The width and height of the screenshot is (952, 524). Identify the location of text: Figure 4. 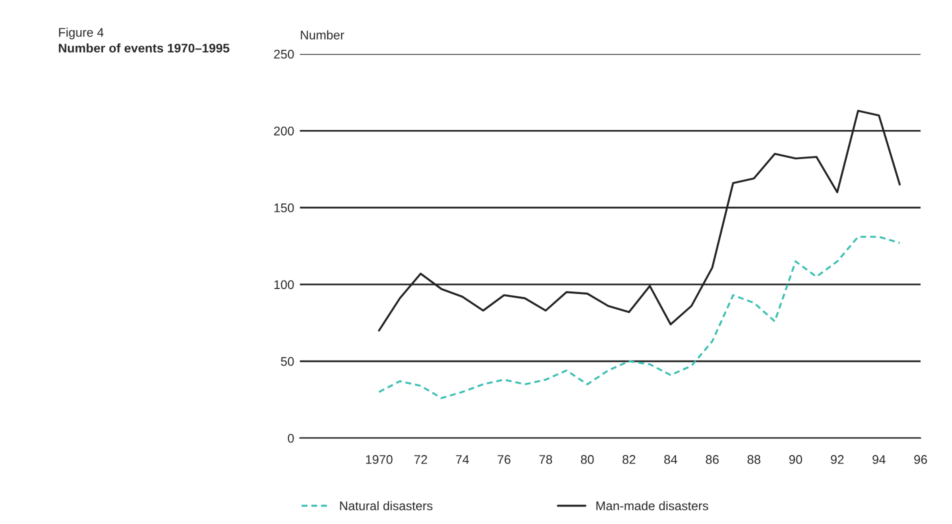
(81, 34).